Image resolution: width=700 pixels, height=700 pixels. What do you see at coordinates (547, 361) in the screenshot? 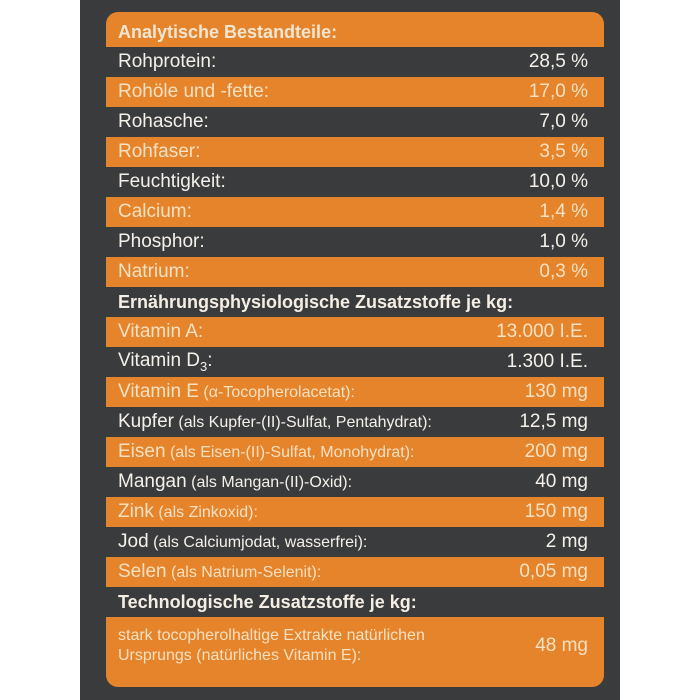
I see `row-value: 1.300 I.E.` at bounding box center [547, 361].